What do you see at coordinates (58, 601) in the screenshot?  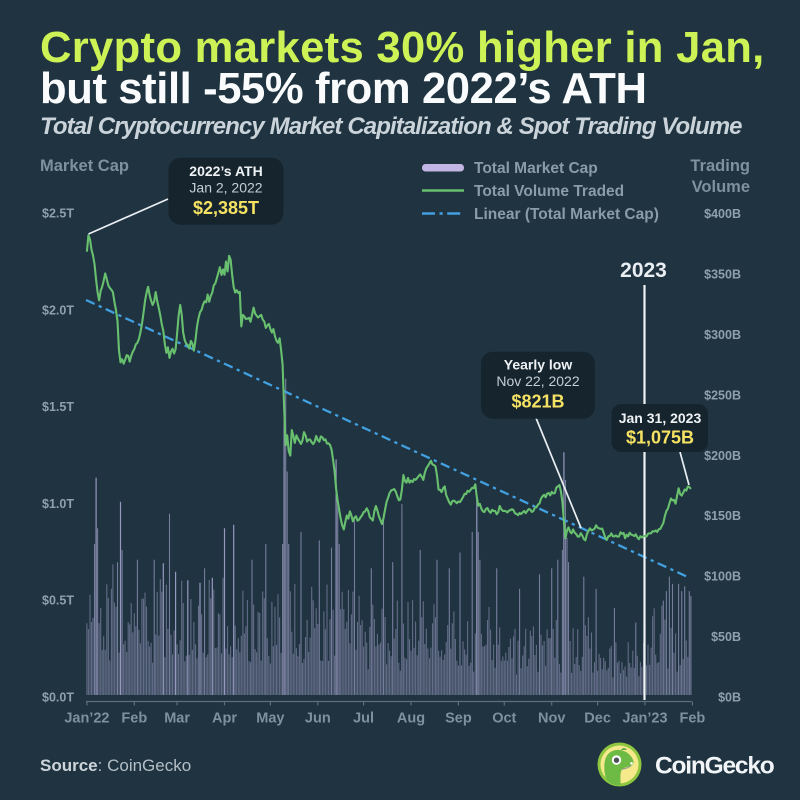 I see `svg-text: $0.5T` at bounding box center [58, 601].